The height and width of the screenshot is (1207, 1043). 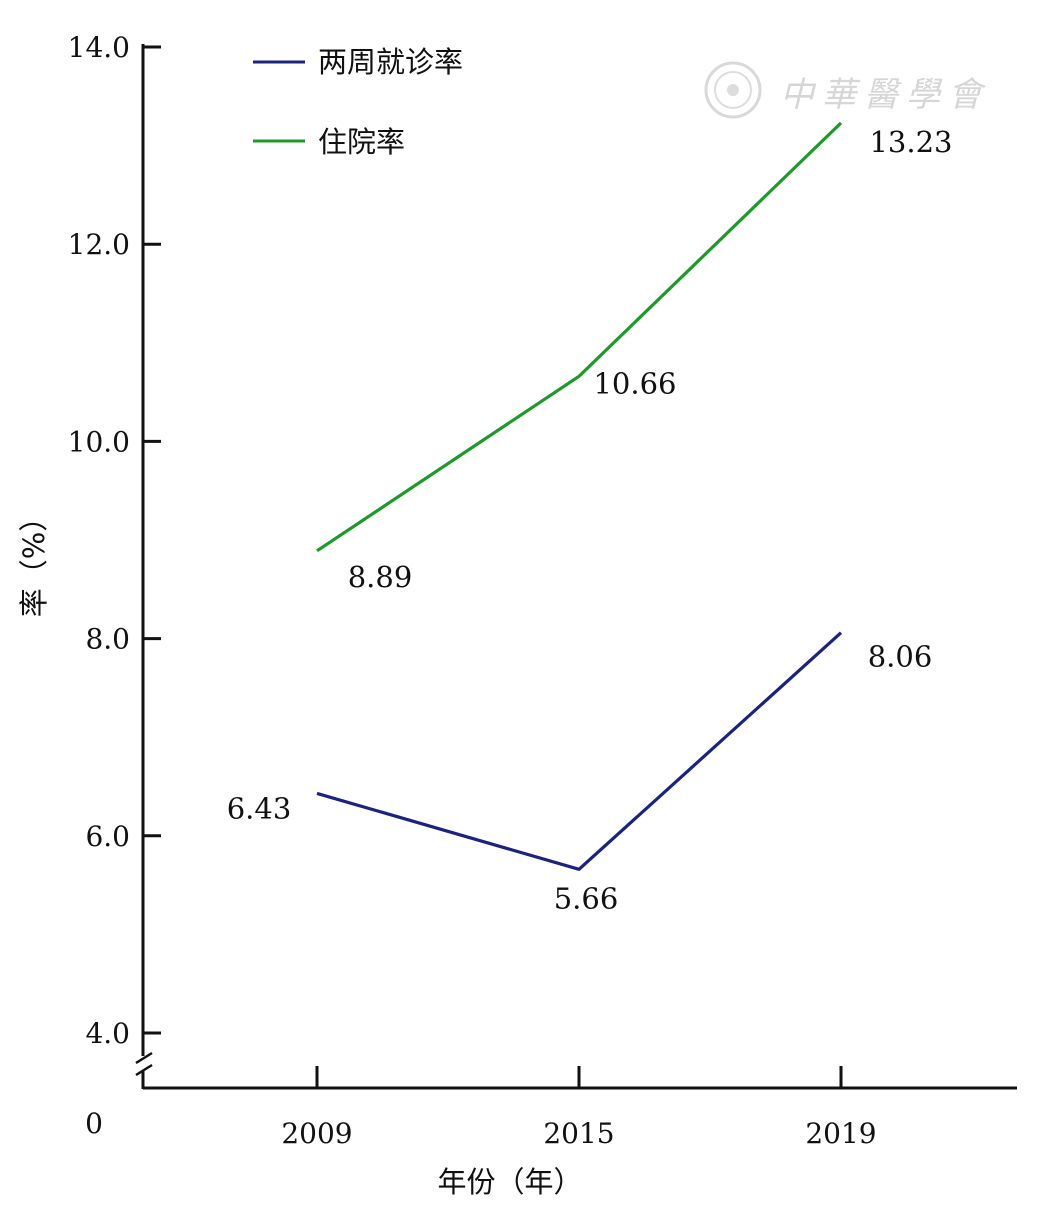 I want to click on y-tick-label: 12.0, so click(x=99, y=244).